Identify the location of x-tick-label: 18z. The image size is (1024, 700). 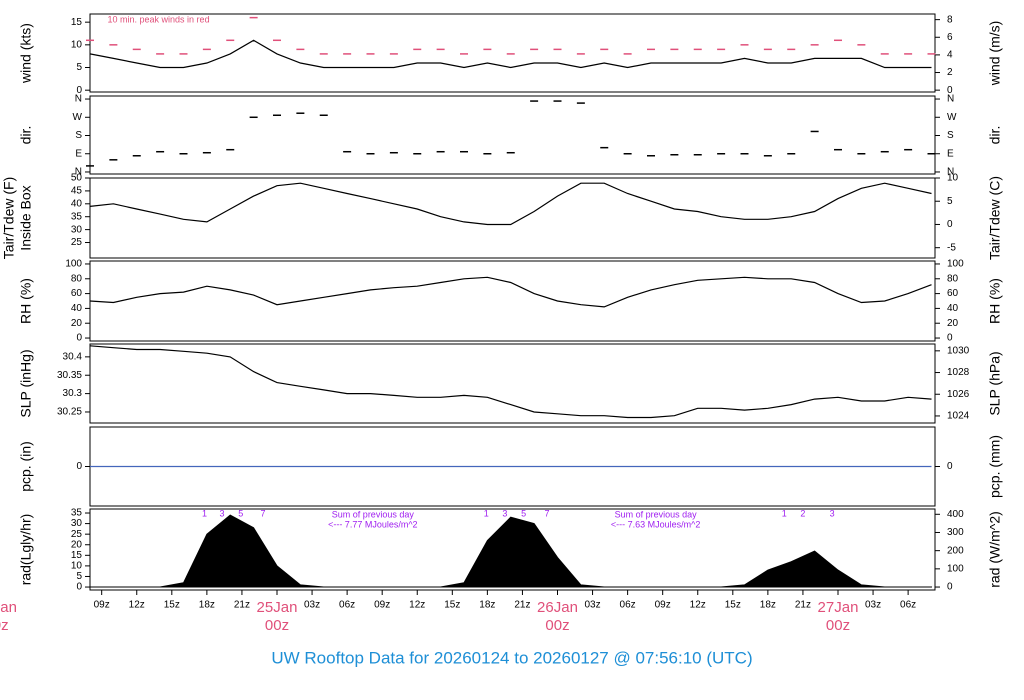
(207, 605).